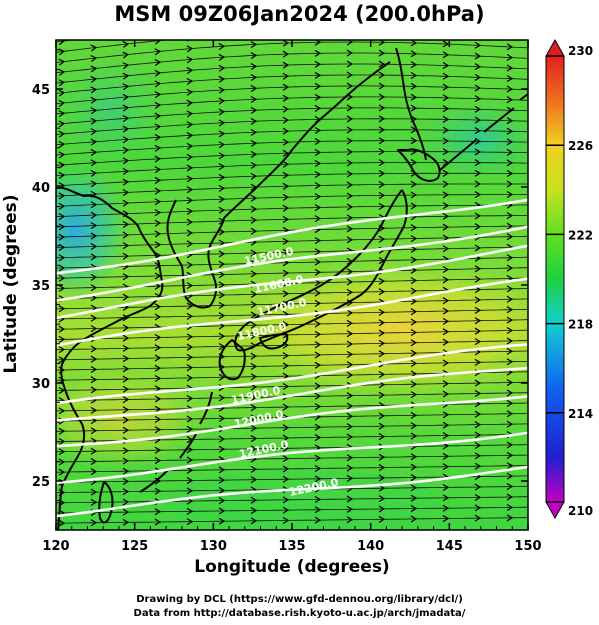 Image resolution: width=599 pixels, height=625 pixels. What do you see at coordinates (449, 546) in the screenshot?
I see `x-tick-label: 145` at bounding box center [449, 546].